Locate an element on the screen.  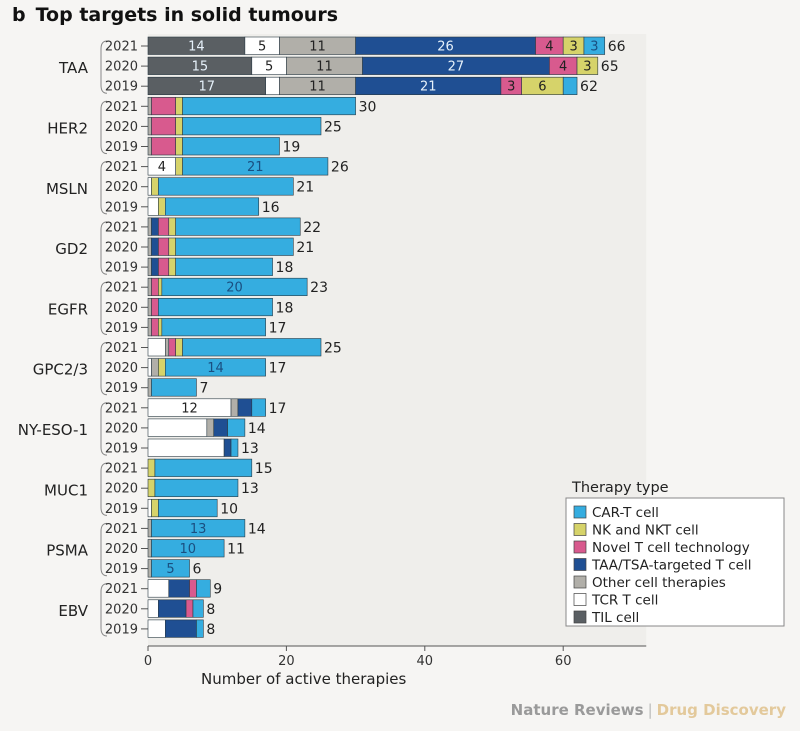
total-data-label: 62 is located at coordinates (589, 87).